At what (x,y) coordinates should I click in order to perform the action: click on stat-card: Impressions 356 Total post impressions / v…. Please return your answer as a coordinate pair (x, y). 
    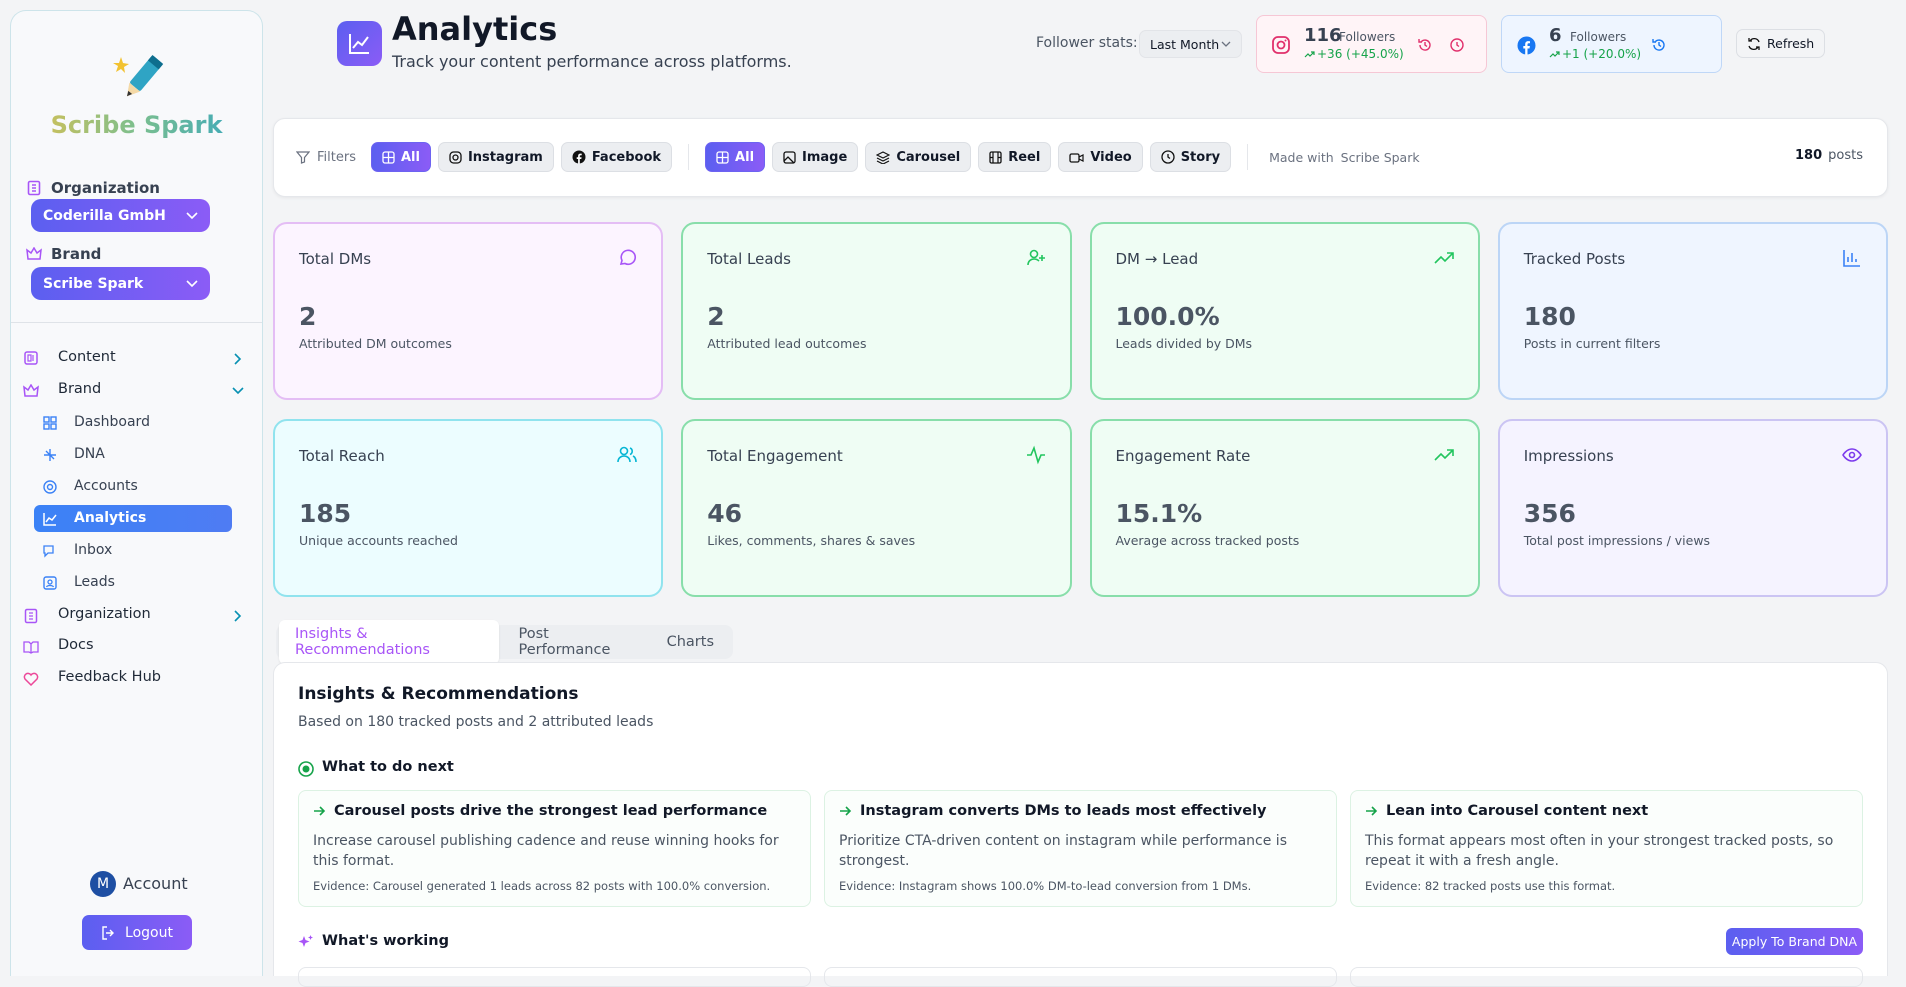
    Looking at the image, I should click on (1692, 508).